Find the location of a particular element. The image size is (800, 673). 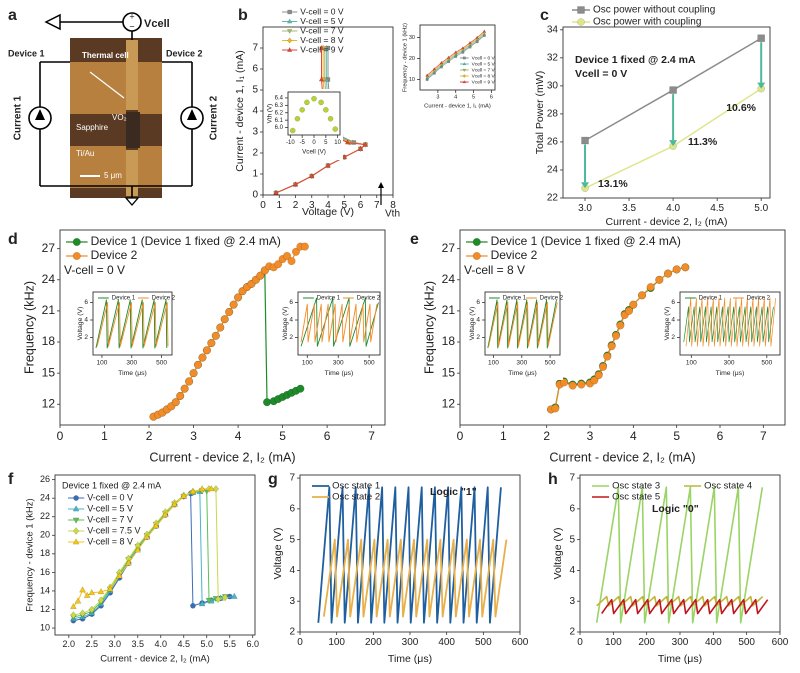

y-tick-label: 6.3 is located at coordinates (279, 106).